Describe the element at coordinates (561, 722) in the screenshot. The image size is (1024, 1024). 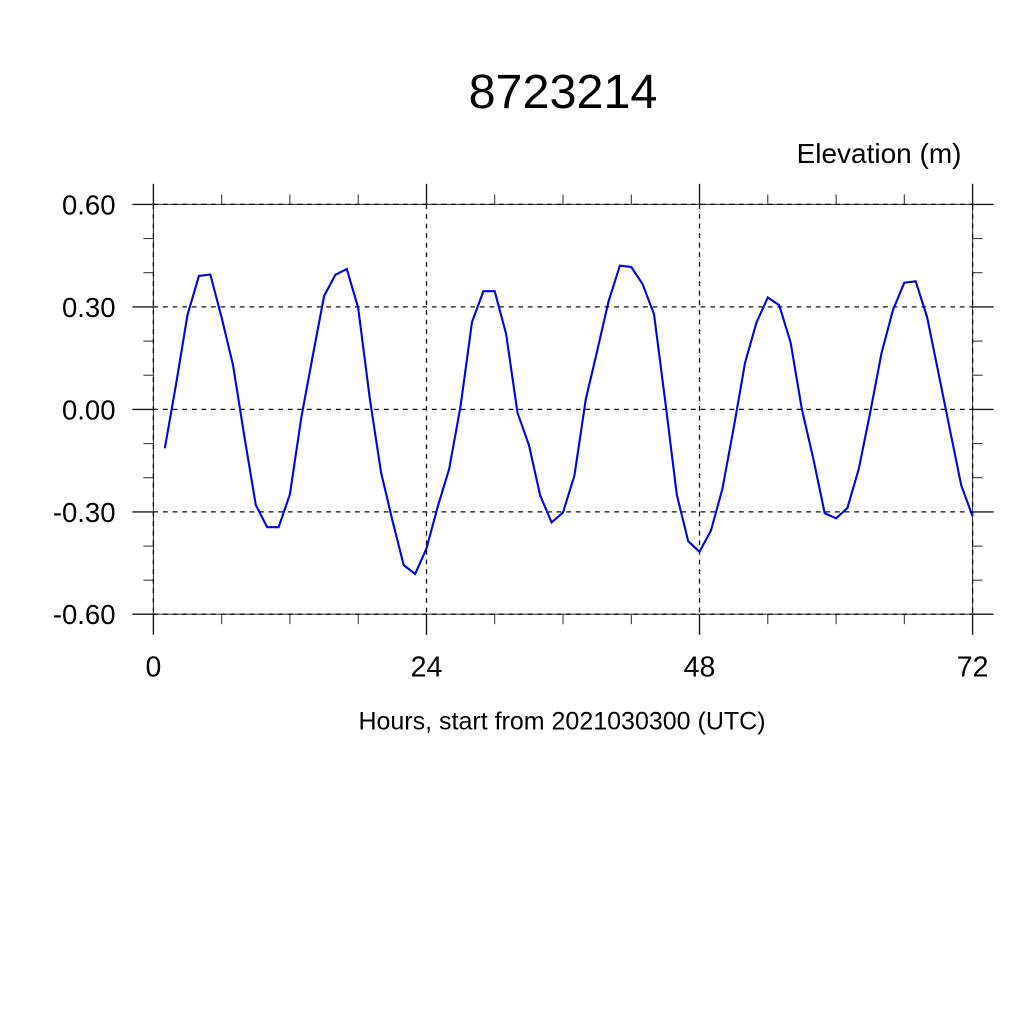
I see `svg-text:Hours, start from 2021030300 (: Hours, start from 2021030300 (UTC)` at that location.